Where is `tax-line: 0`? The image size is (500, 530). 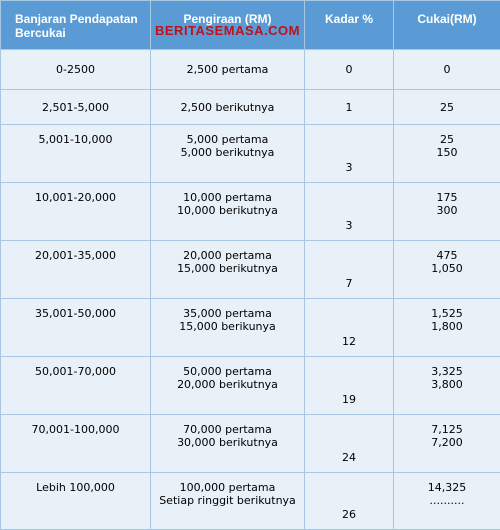
tax-line: 0 is located at coordinates (447, 69).